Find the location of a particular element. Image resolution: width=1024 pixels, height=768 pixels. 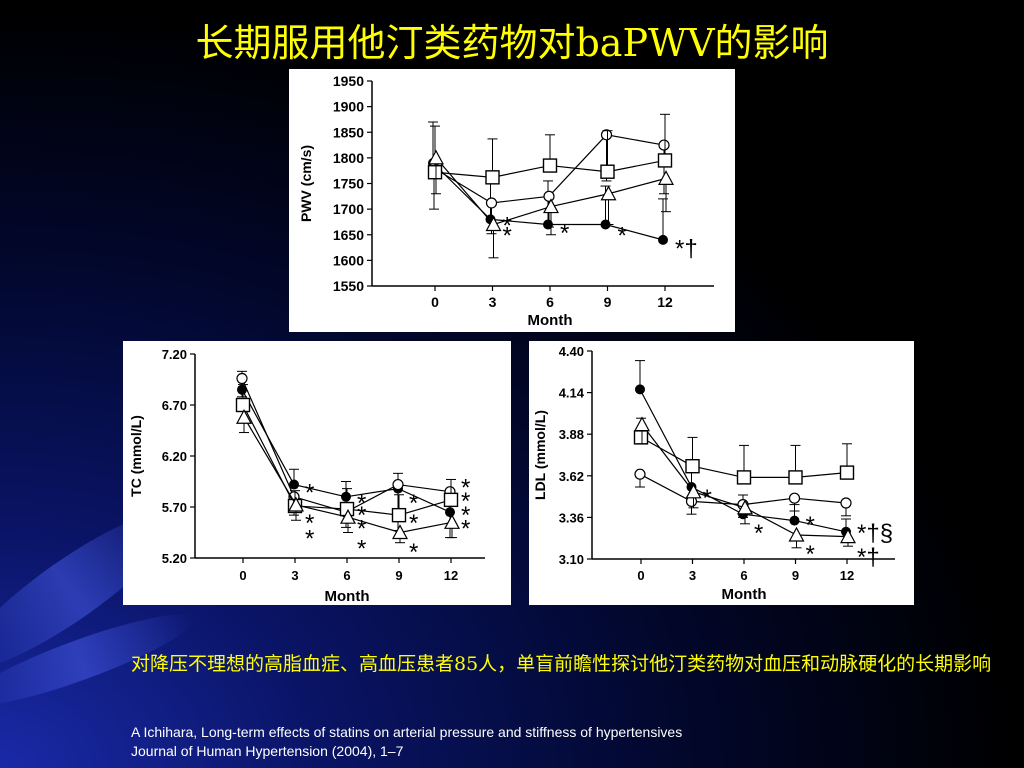

y-tick-label: 6.20 is located at coordinates (174, 456).